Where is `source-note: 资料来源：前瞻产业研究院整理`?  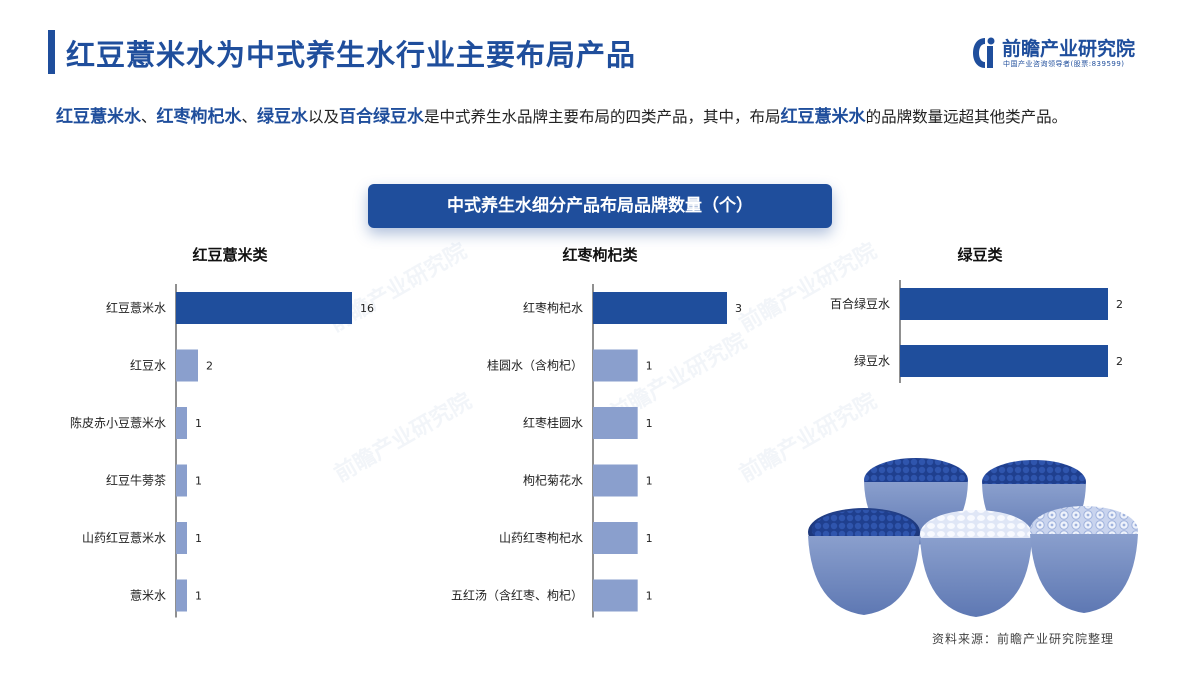 source-note: 资料来源：前瞻产业研究院整理 is located at coordinates (1023, 639).